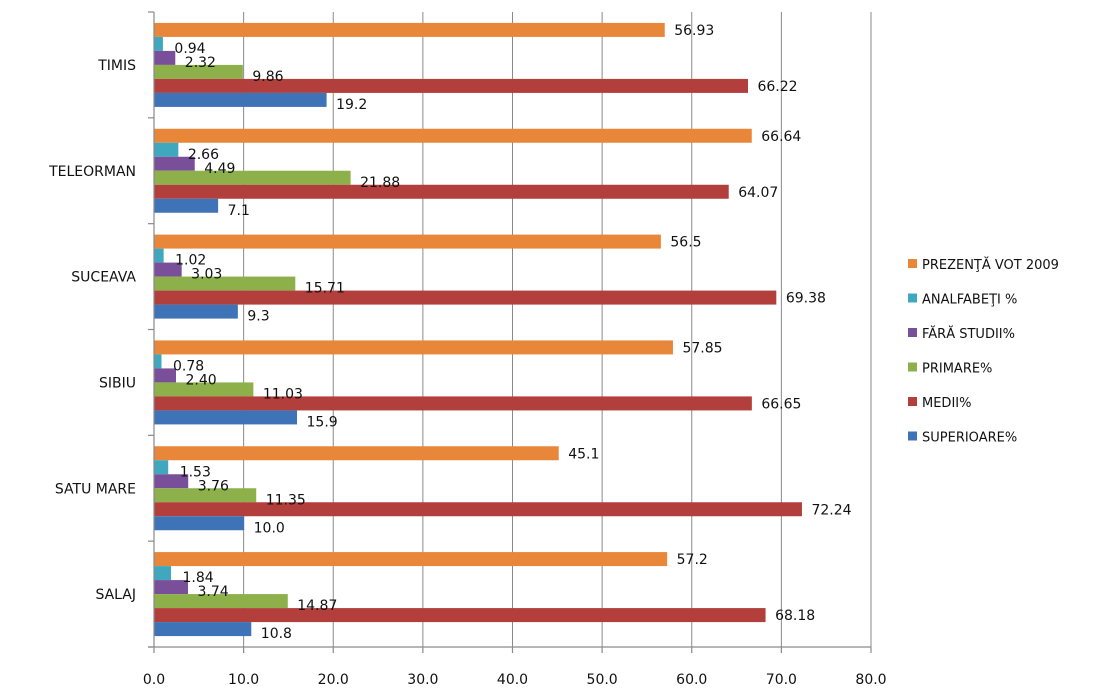  What do you see at coordinates (286, 500) in the screenshot?
I see `data-label: 11.35` at bounding box center [286, 500].